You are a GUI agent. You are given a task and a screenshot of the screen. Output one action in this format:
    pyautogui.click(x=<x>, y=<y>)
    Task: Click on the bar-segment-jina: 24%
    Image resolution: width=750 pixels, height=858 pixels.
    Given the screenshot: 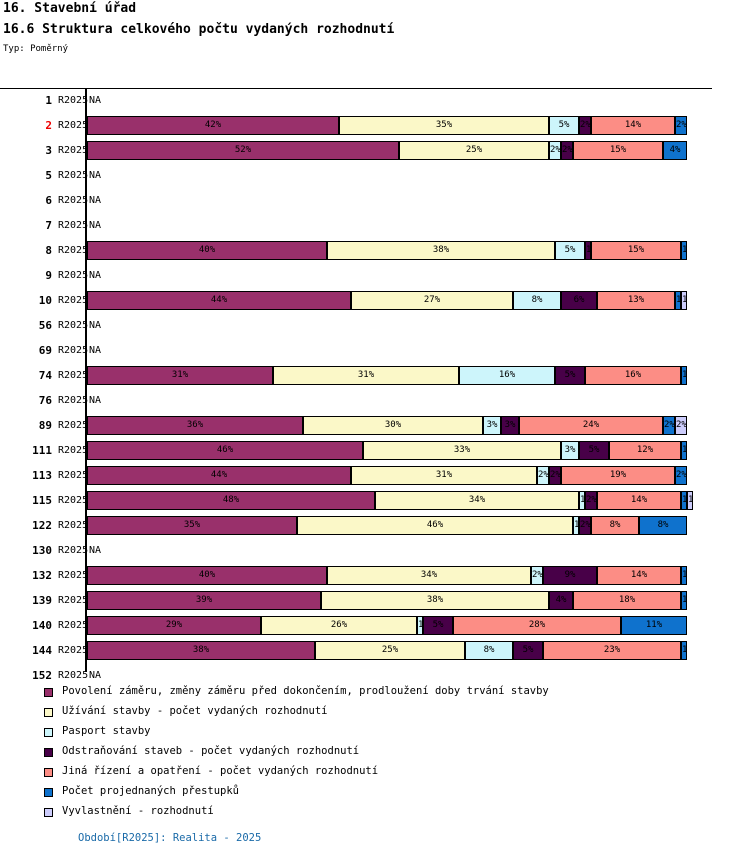 What is the action you would take?
    pyautogui.click(x=591, y=425)
    